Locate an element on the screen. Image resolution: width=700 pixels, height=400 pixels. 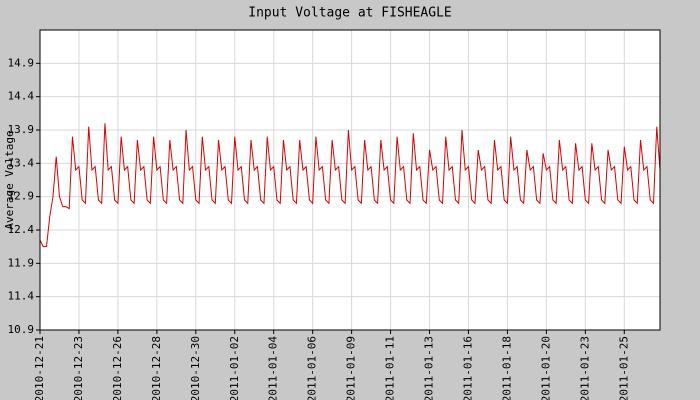
x-tick-label: 2010-12-26 is located at coordinates (117, 368).